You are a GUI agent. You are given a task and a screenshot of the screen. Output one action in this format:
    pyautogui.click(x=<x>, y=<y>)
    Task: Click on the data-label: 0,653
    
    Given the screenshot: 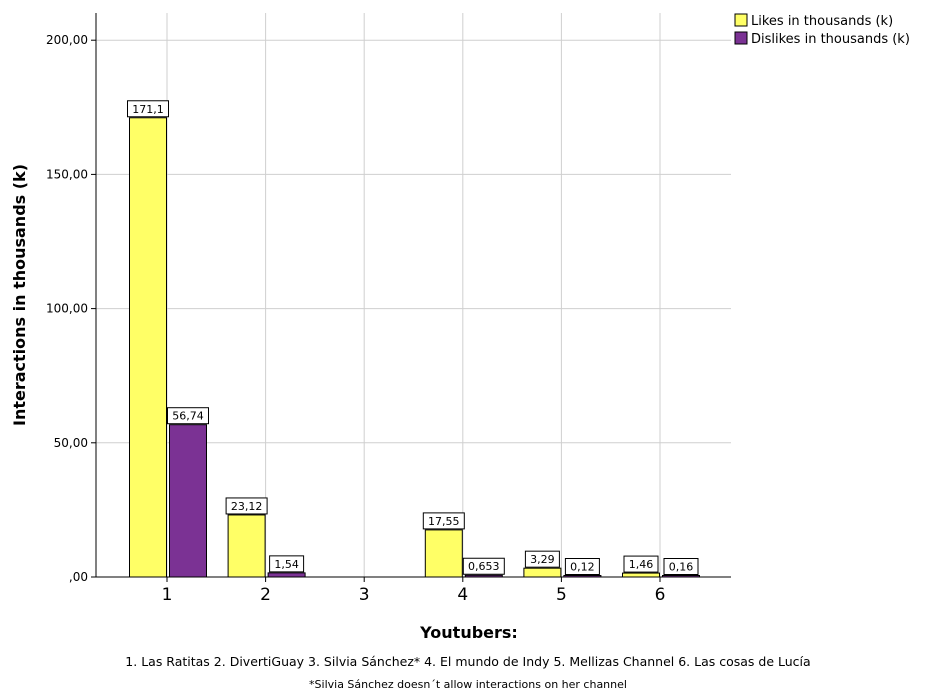 What is the action you would take?
    pyautogui.click(x=484, y=566)
    